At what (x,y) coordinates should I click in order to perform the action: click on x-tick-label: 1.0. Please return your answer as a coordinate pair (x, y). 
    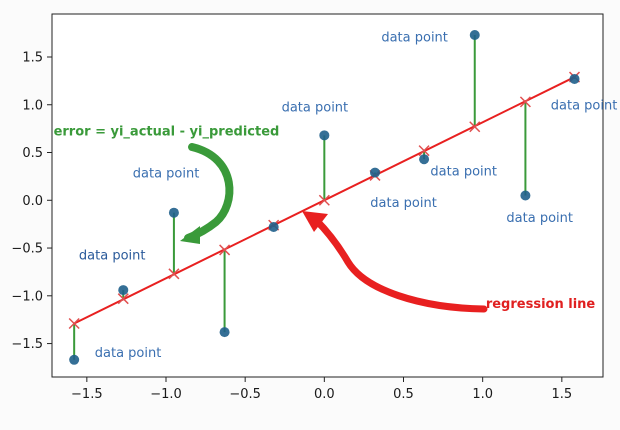
    Looking at the image, I should click on (482, 394).